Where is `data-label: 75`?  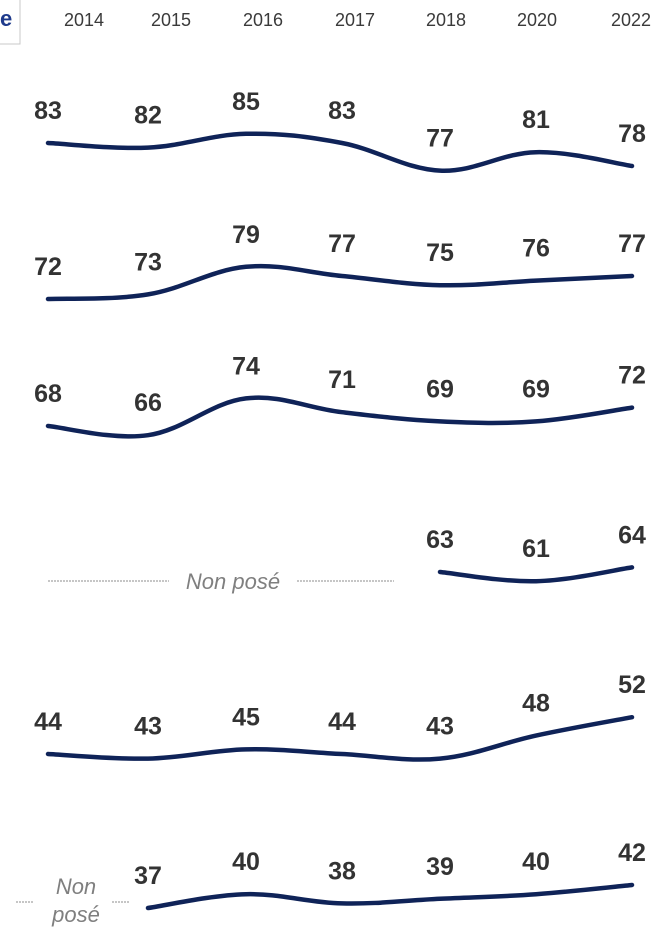 data-label: 75 is located at coordinates (440, 253).